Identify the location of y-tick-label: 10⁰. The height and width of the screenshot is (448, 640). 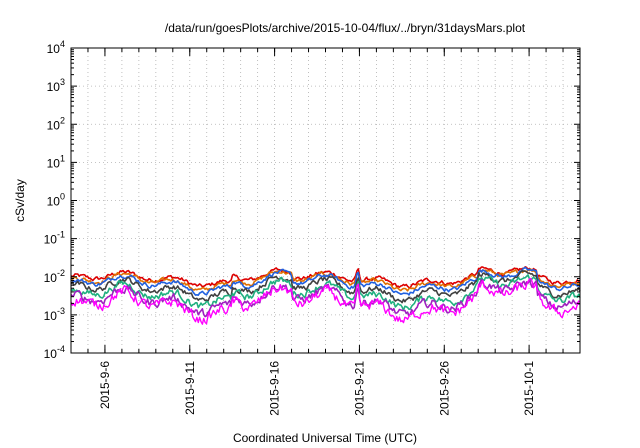
(56, 200).